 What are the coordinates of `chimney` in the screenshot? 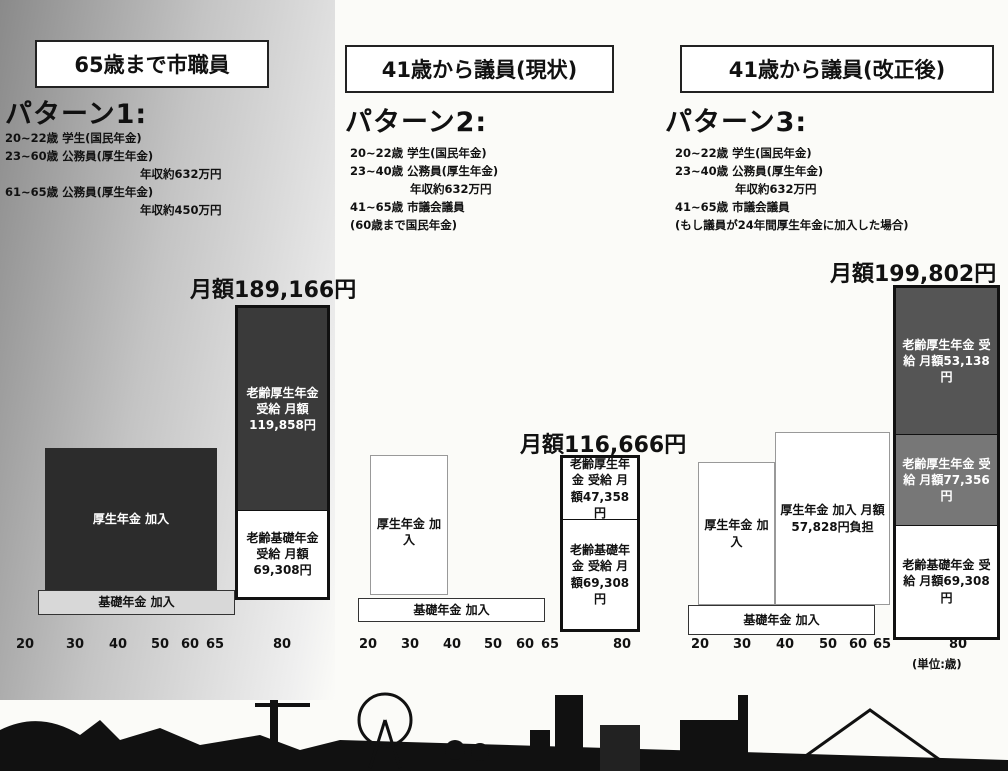 It's located at (743, 733).